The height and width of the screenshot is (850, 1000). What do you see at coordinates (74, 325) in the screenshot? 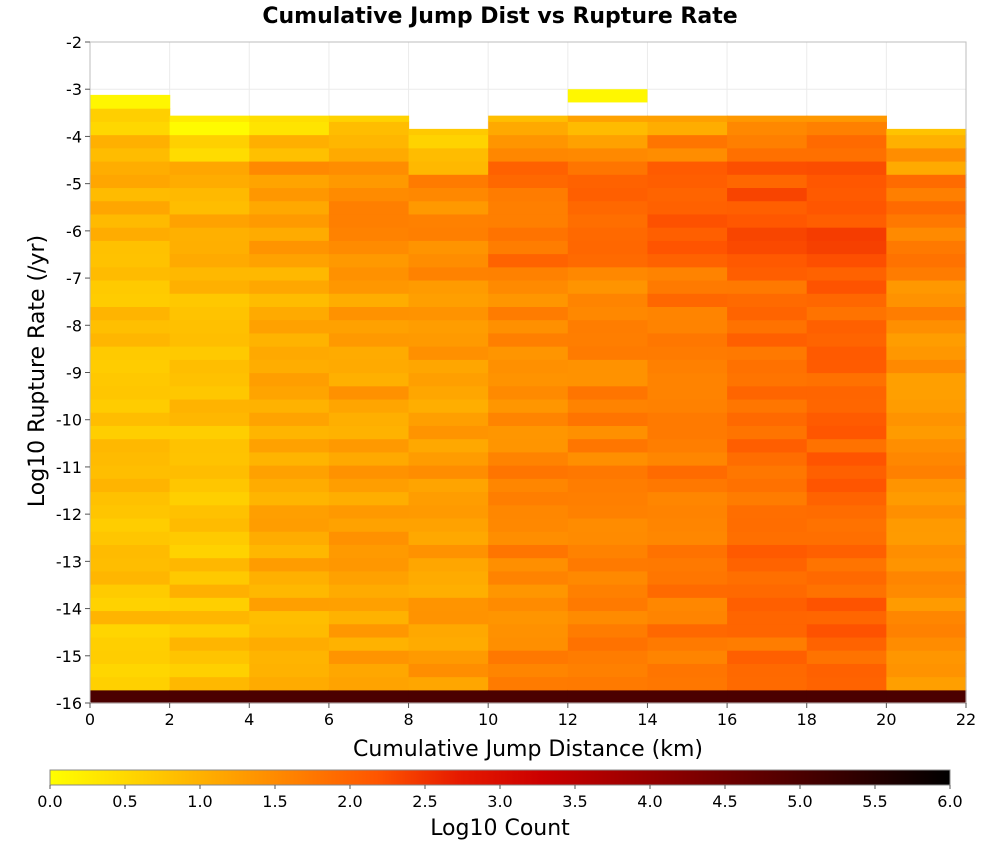
I see `y-tick-label: -8` at bounding box center [74, 325].